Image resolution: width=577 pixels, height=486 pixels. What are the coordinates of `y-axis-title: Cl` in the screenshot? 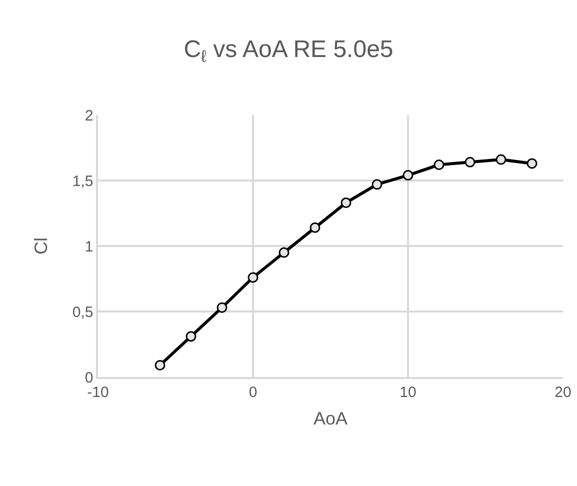 It's located at (41, 246).